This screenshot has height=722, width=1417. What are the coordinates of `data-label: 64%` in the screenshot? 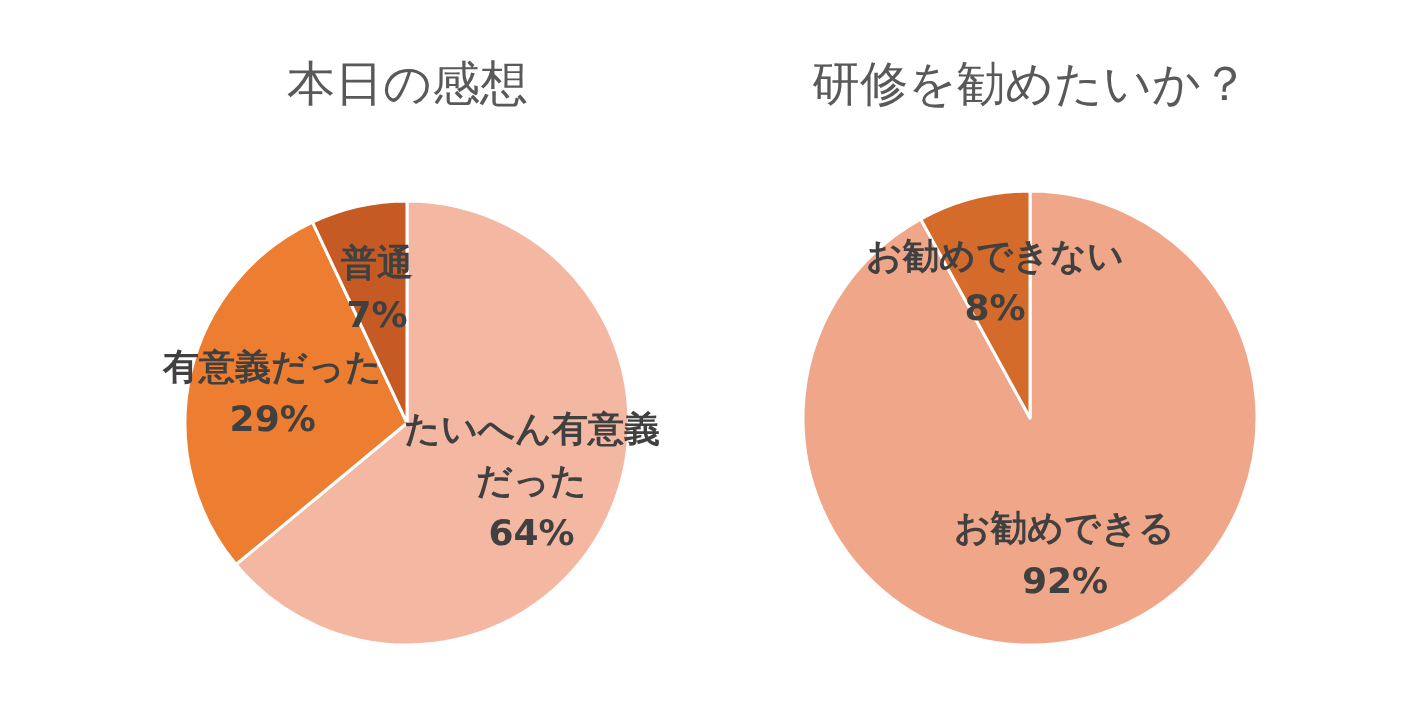 It's located at (531, 533).